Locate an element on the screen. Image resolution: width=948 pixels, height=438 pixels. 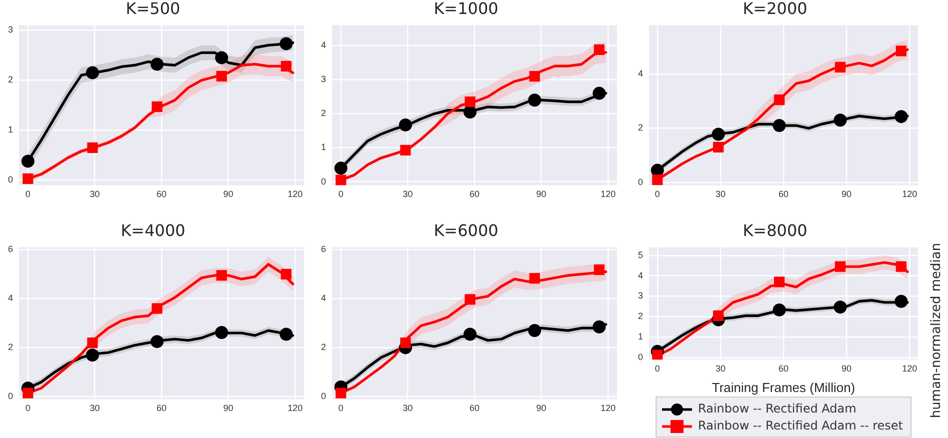
chart-title: K=1000 is located at coordinates (466, 9).